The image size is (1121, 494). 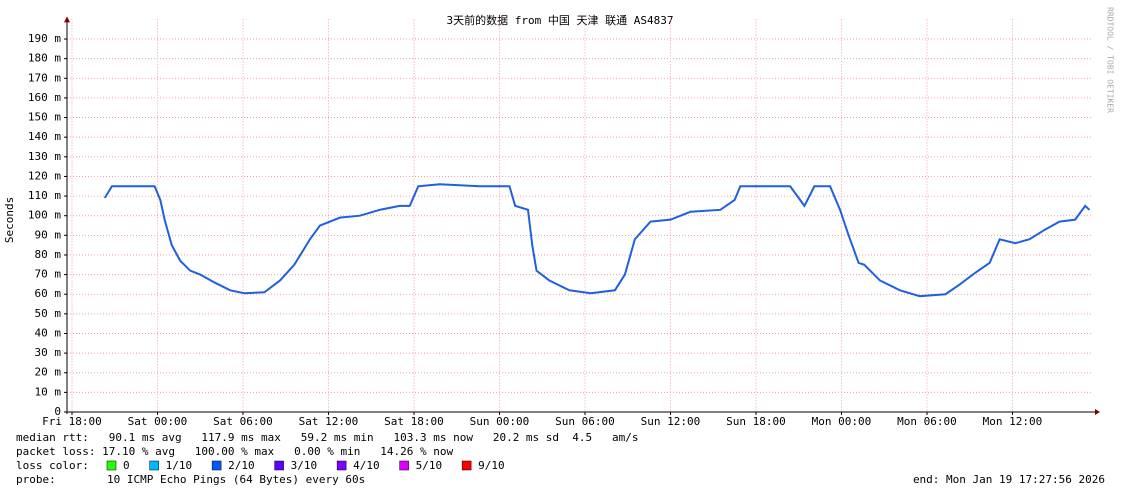 I want to click on probe-label: probe:, so click(x=36, y=479).